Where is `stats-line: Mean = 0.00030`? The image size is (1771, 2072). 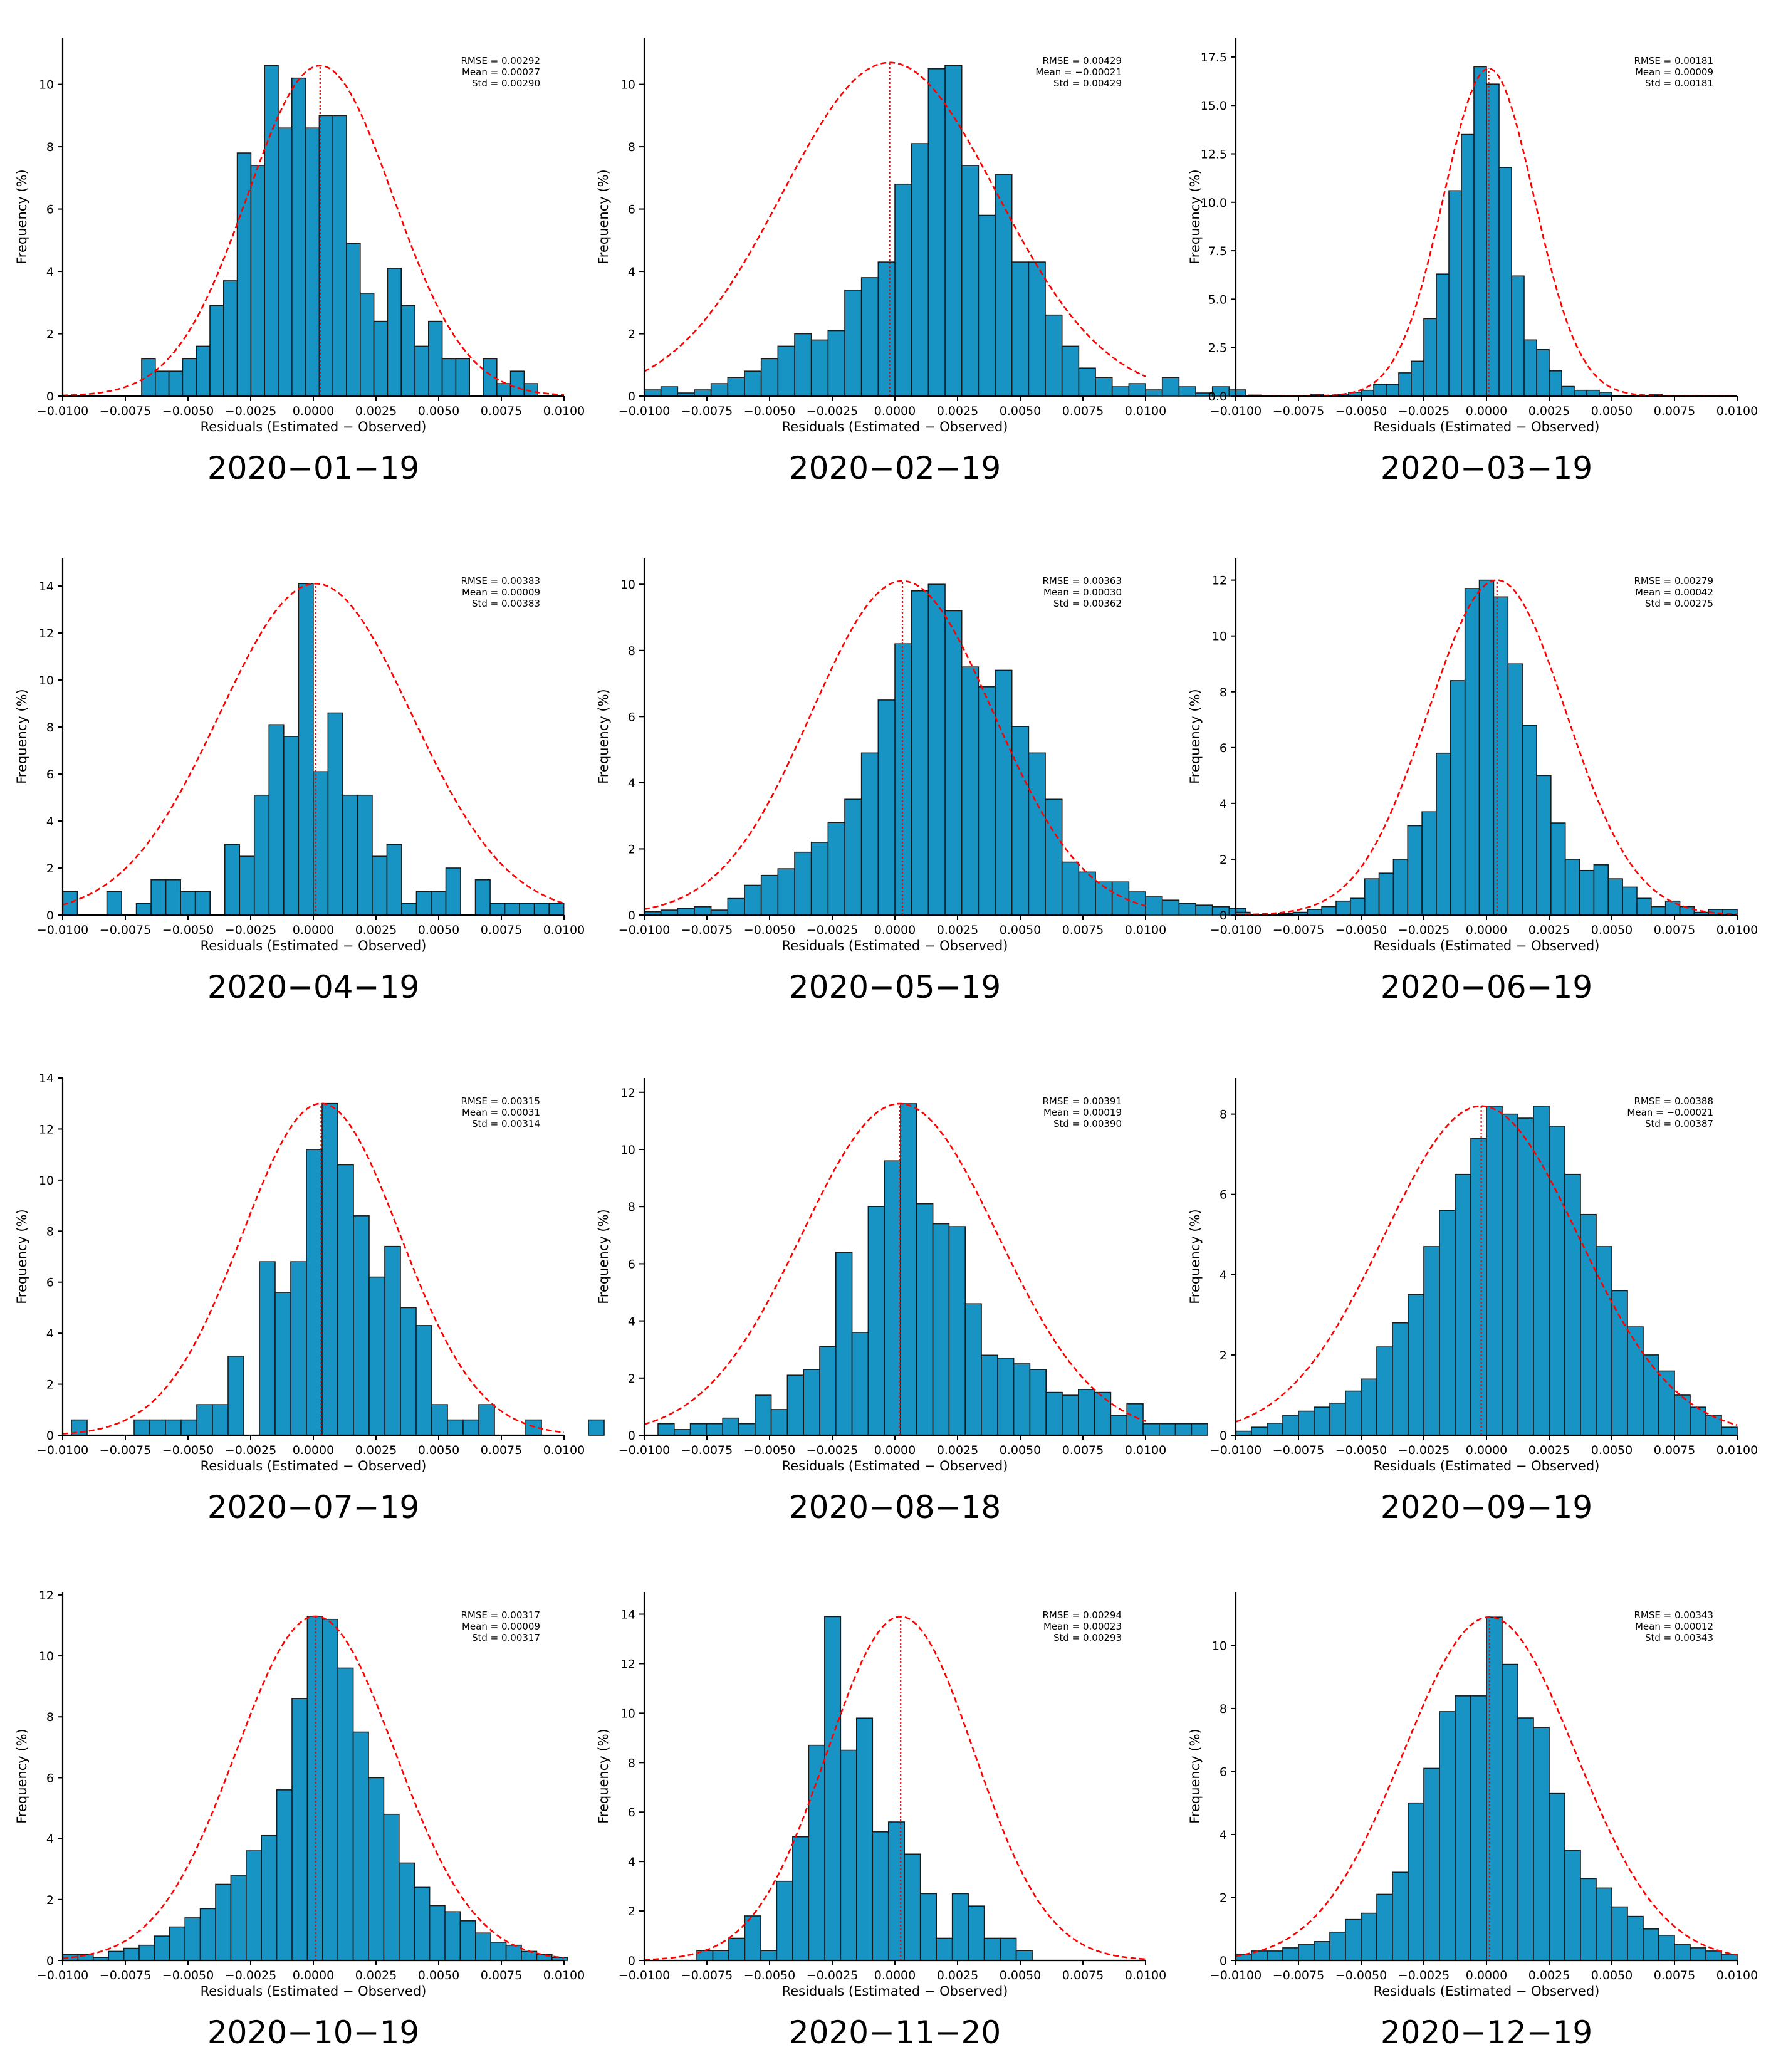 stats-line: Mean = 0.00030 is located at coordinates (1082, 592).